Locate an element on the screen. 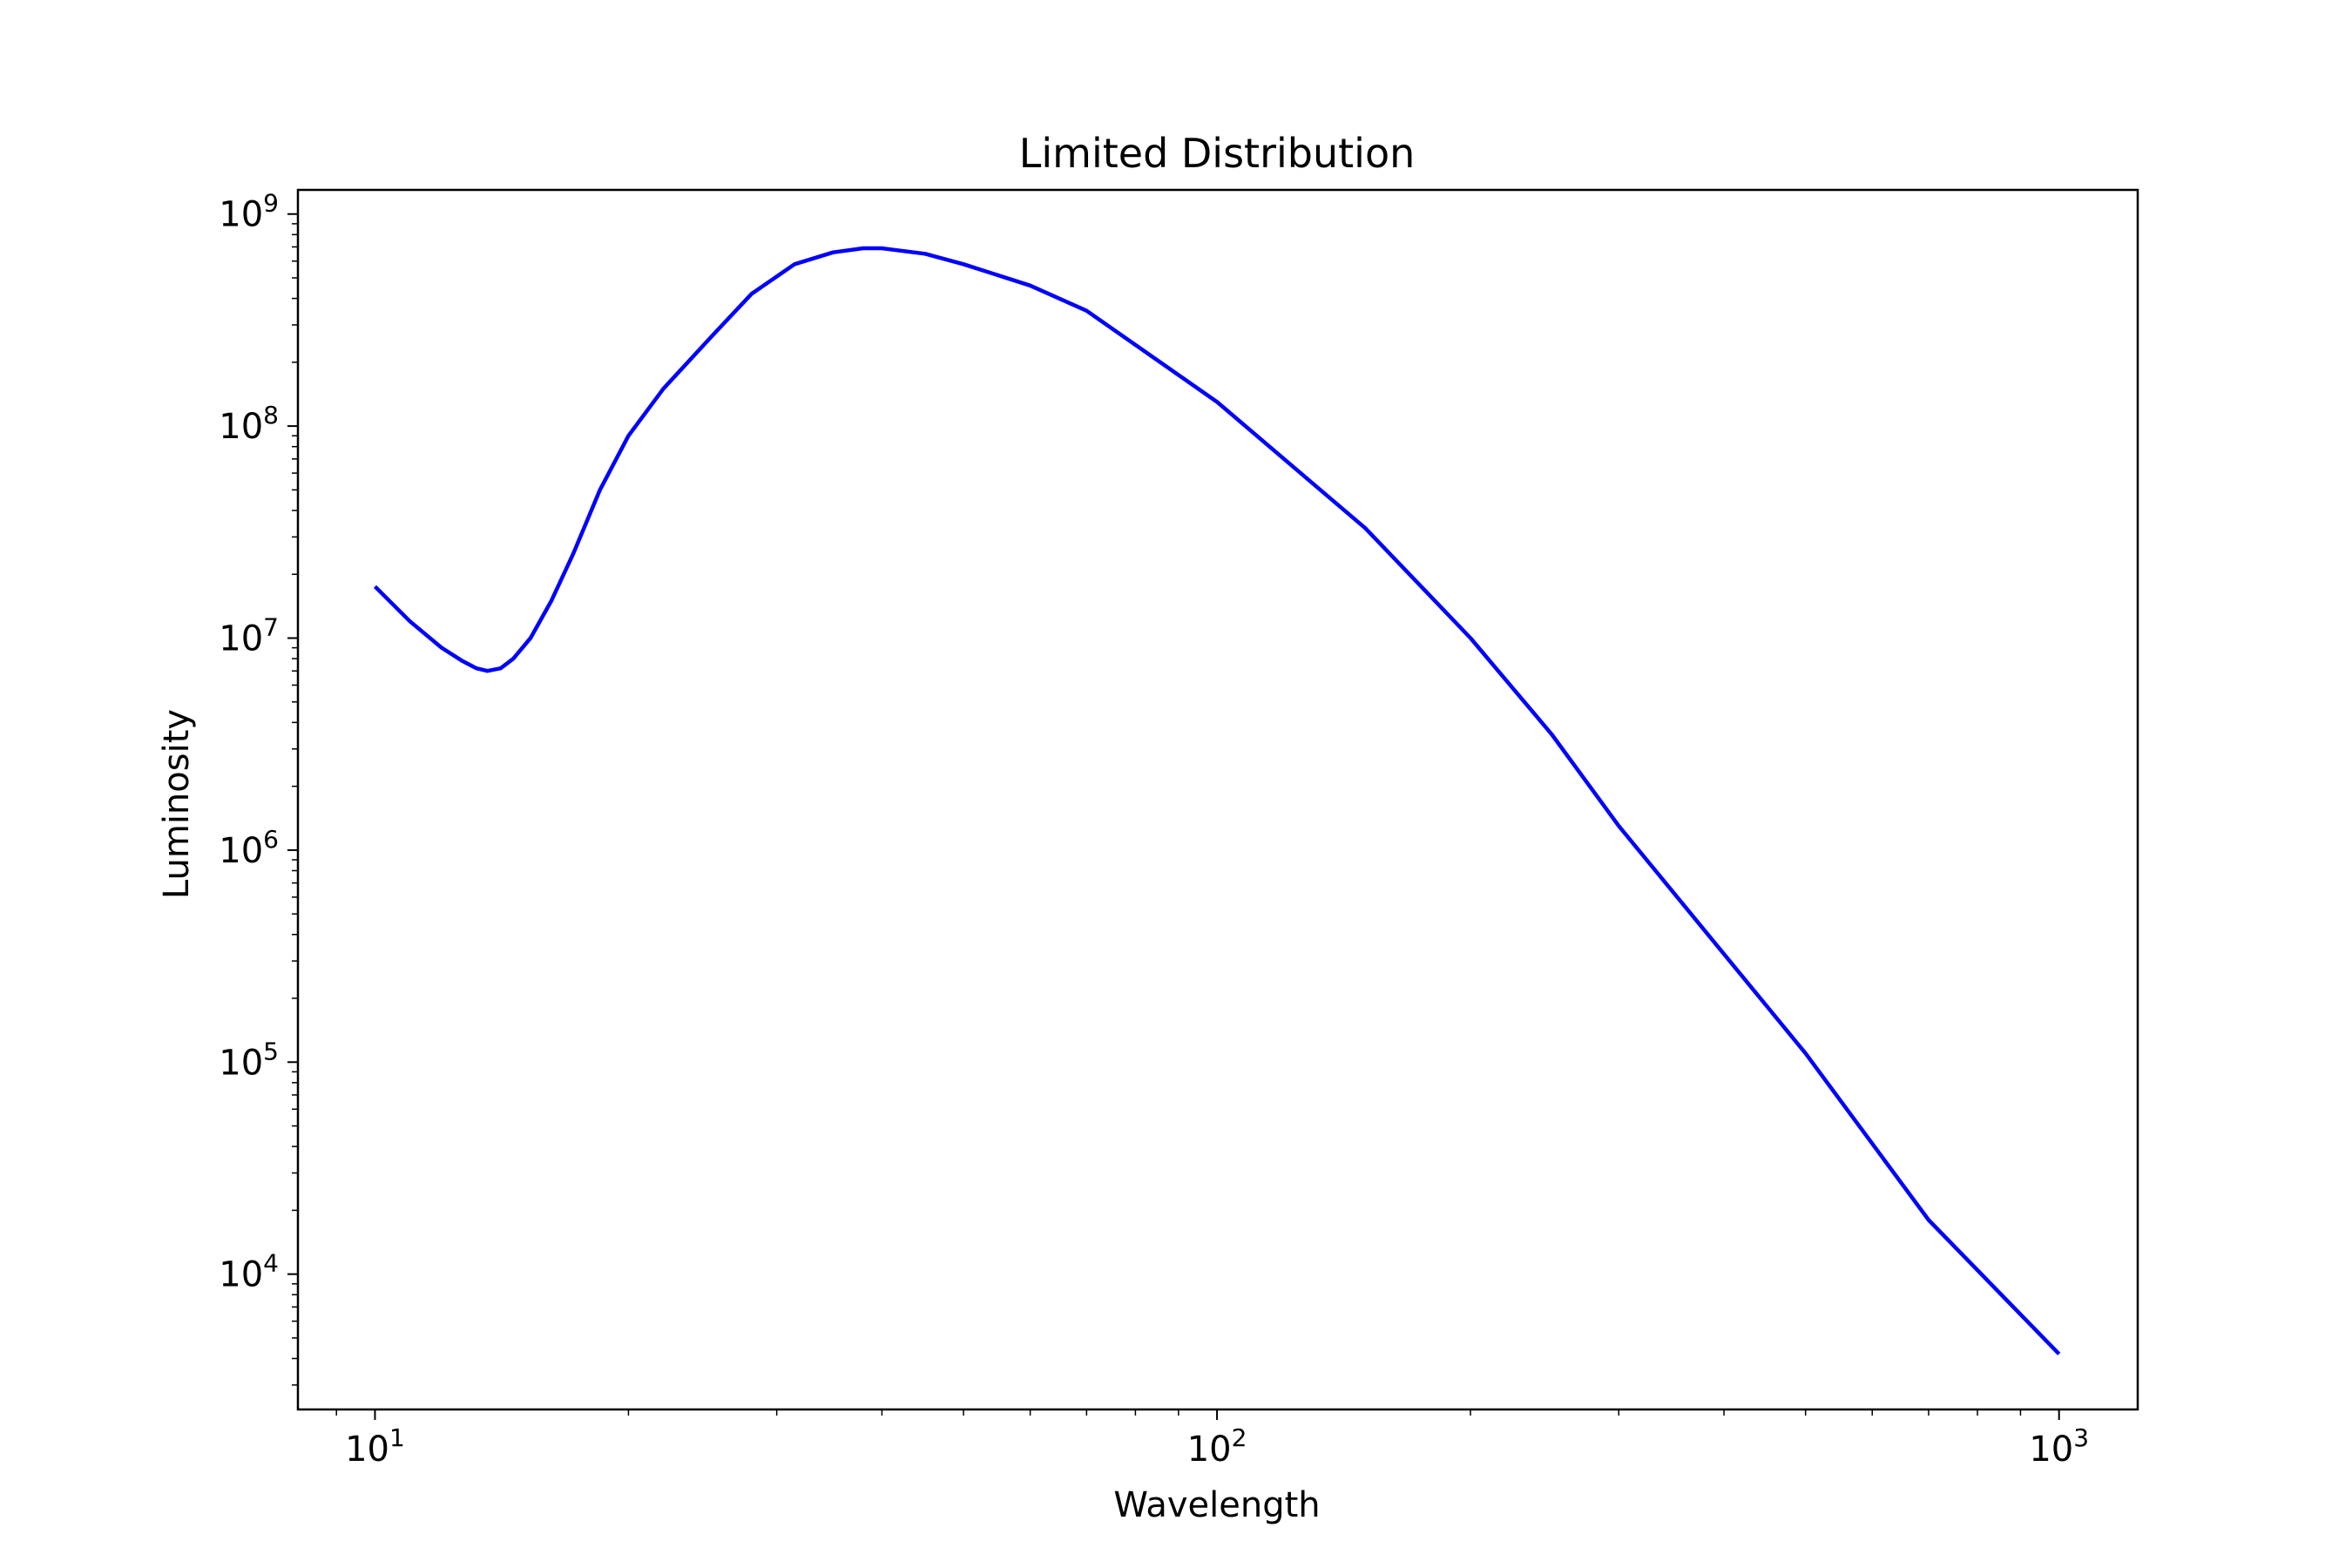 The height and width of the screenshot is (1568, 2352). y-tick-label: 10⁶ is located at coordinates (249, 848).